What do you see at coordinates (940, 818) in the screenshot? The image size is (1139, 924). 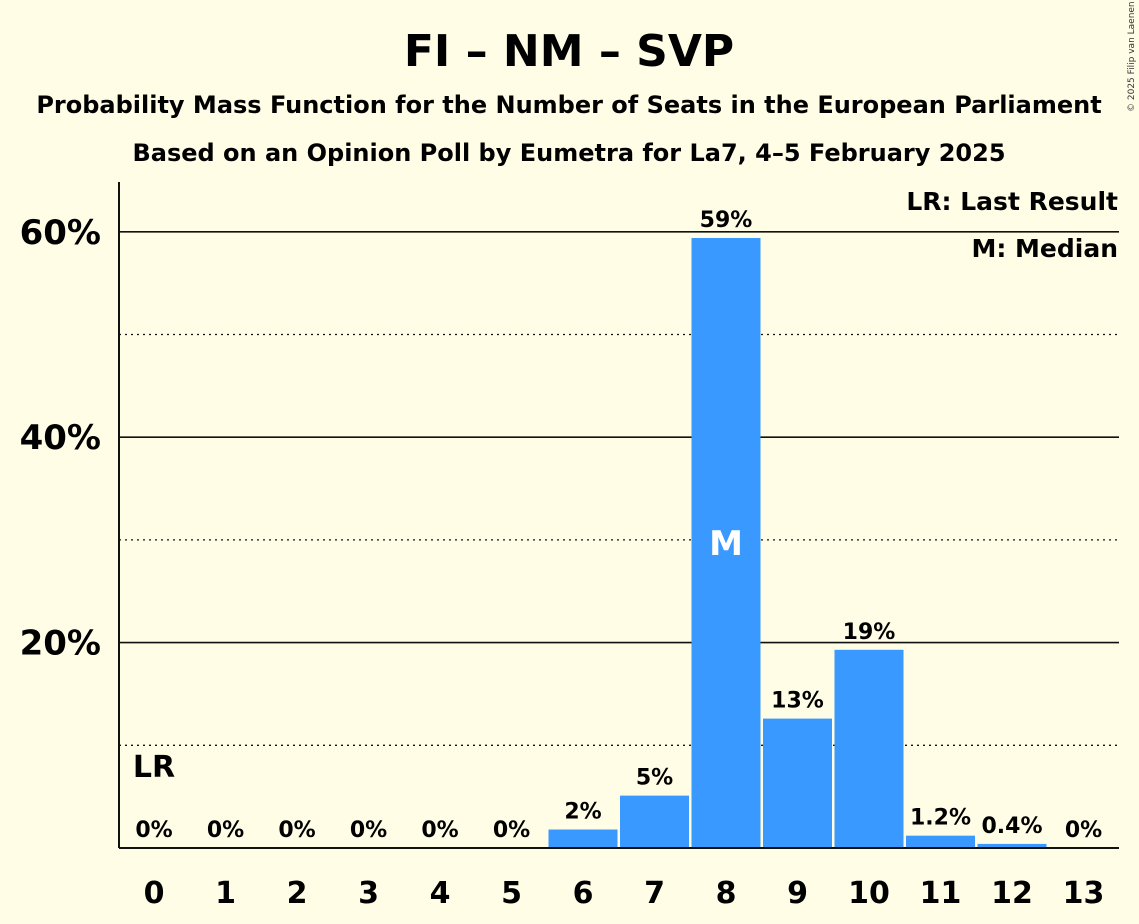 I see `data-label: 1.2%` at bounding box center [940, 818].